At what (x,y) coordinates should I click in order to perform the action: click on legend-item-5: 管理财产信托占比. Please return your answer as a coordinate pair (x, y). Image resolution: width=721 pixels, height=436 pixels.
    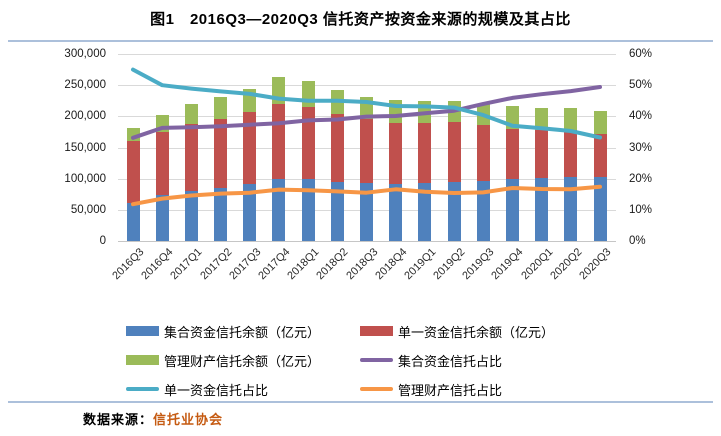
    Looking at the image, I should click on (473, 389).